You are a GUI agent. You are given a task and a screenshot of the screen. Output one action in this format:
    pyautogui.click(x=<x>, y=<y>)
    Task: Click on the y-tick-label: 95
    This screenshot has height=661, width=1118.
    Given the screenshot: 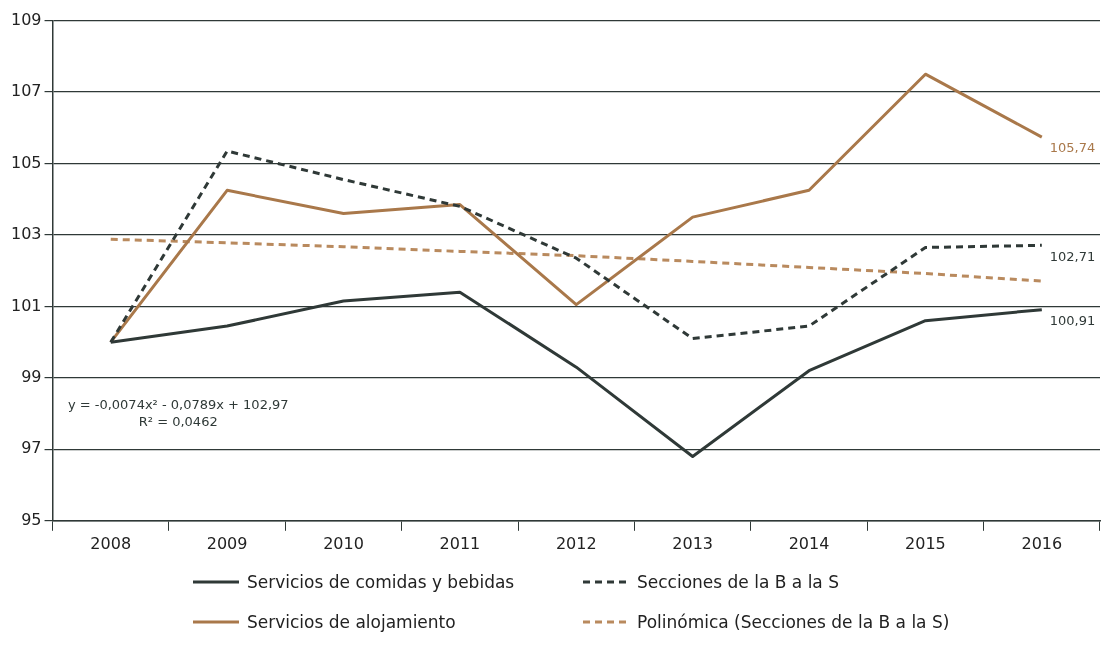 What is the action you would take?
    pyautogui.click(x=31, y=519)
    